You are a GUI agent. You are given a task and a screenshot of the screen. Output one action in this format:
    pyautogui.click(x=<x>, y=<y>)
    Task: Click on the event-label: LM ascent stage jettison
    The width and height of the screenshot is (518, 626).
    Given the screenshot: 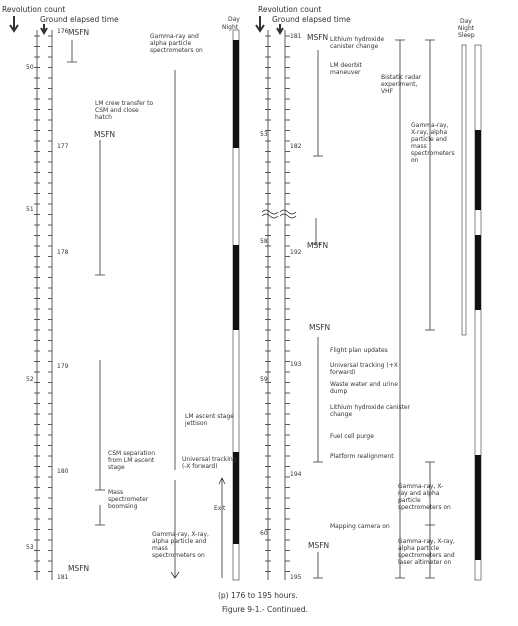 What is the action you would take?
    pyautogui.click(x=209, y=420)
    